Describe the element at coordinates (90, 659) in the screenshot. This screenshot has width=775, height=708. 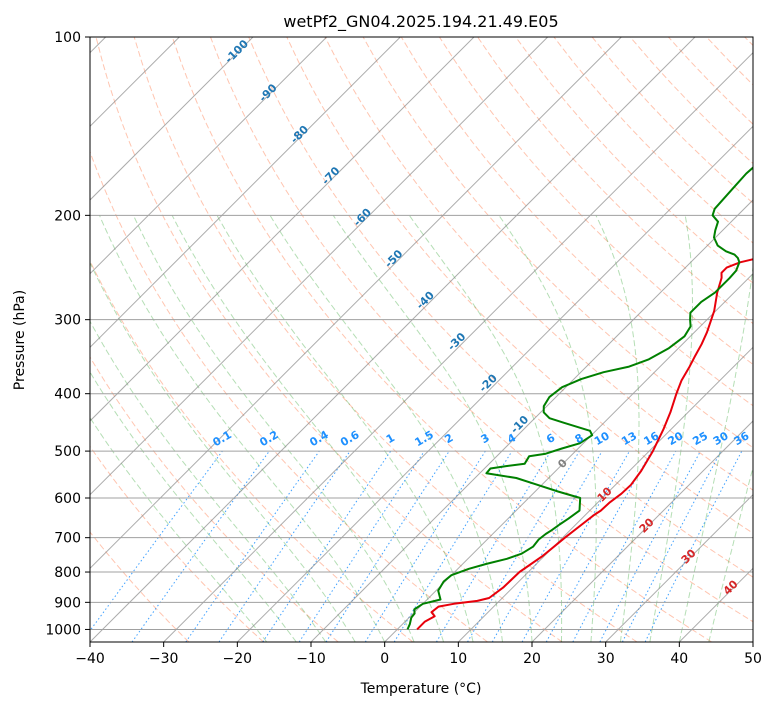
I see `x-tick-label: −40` at that location.